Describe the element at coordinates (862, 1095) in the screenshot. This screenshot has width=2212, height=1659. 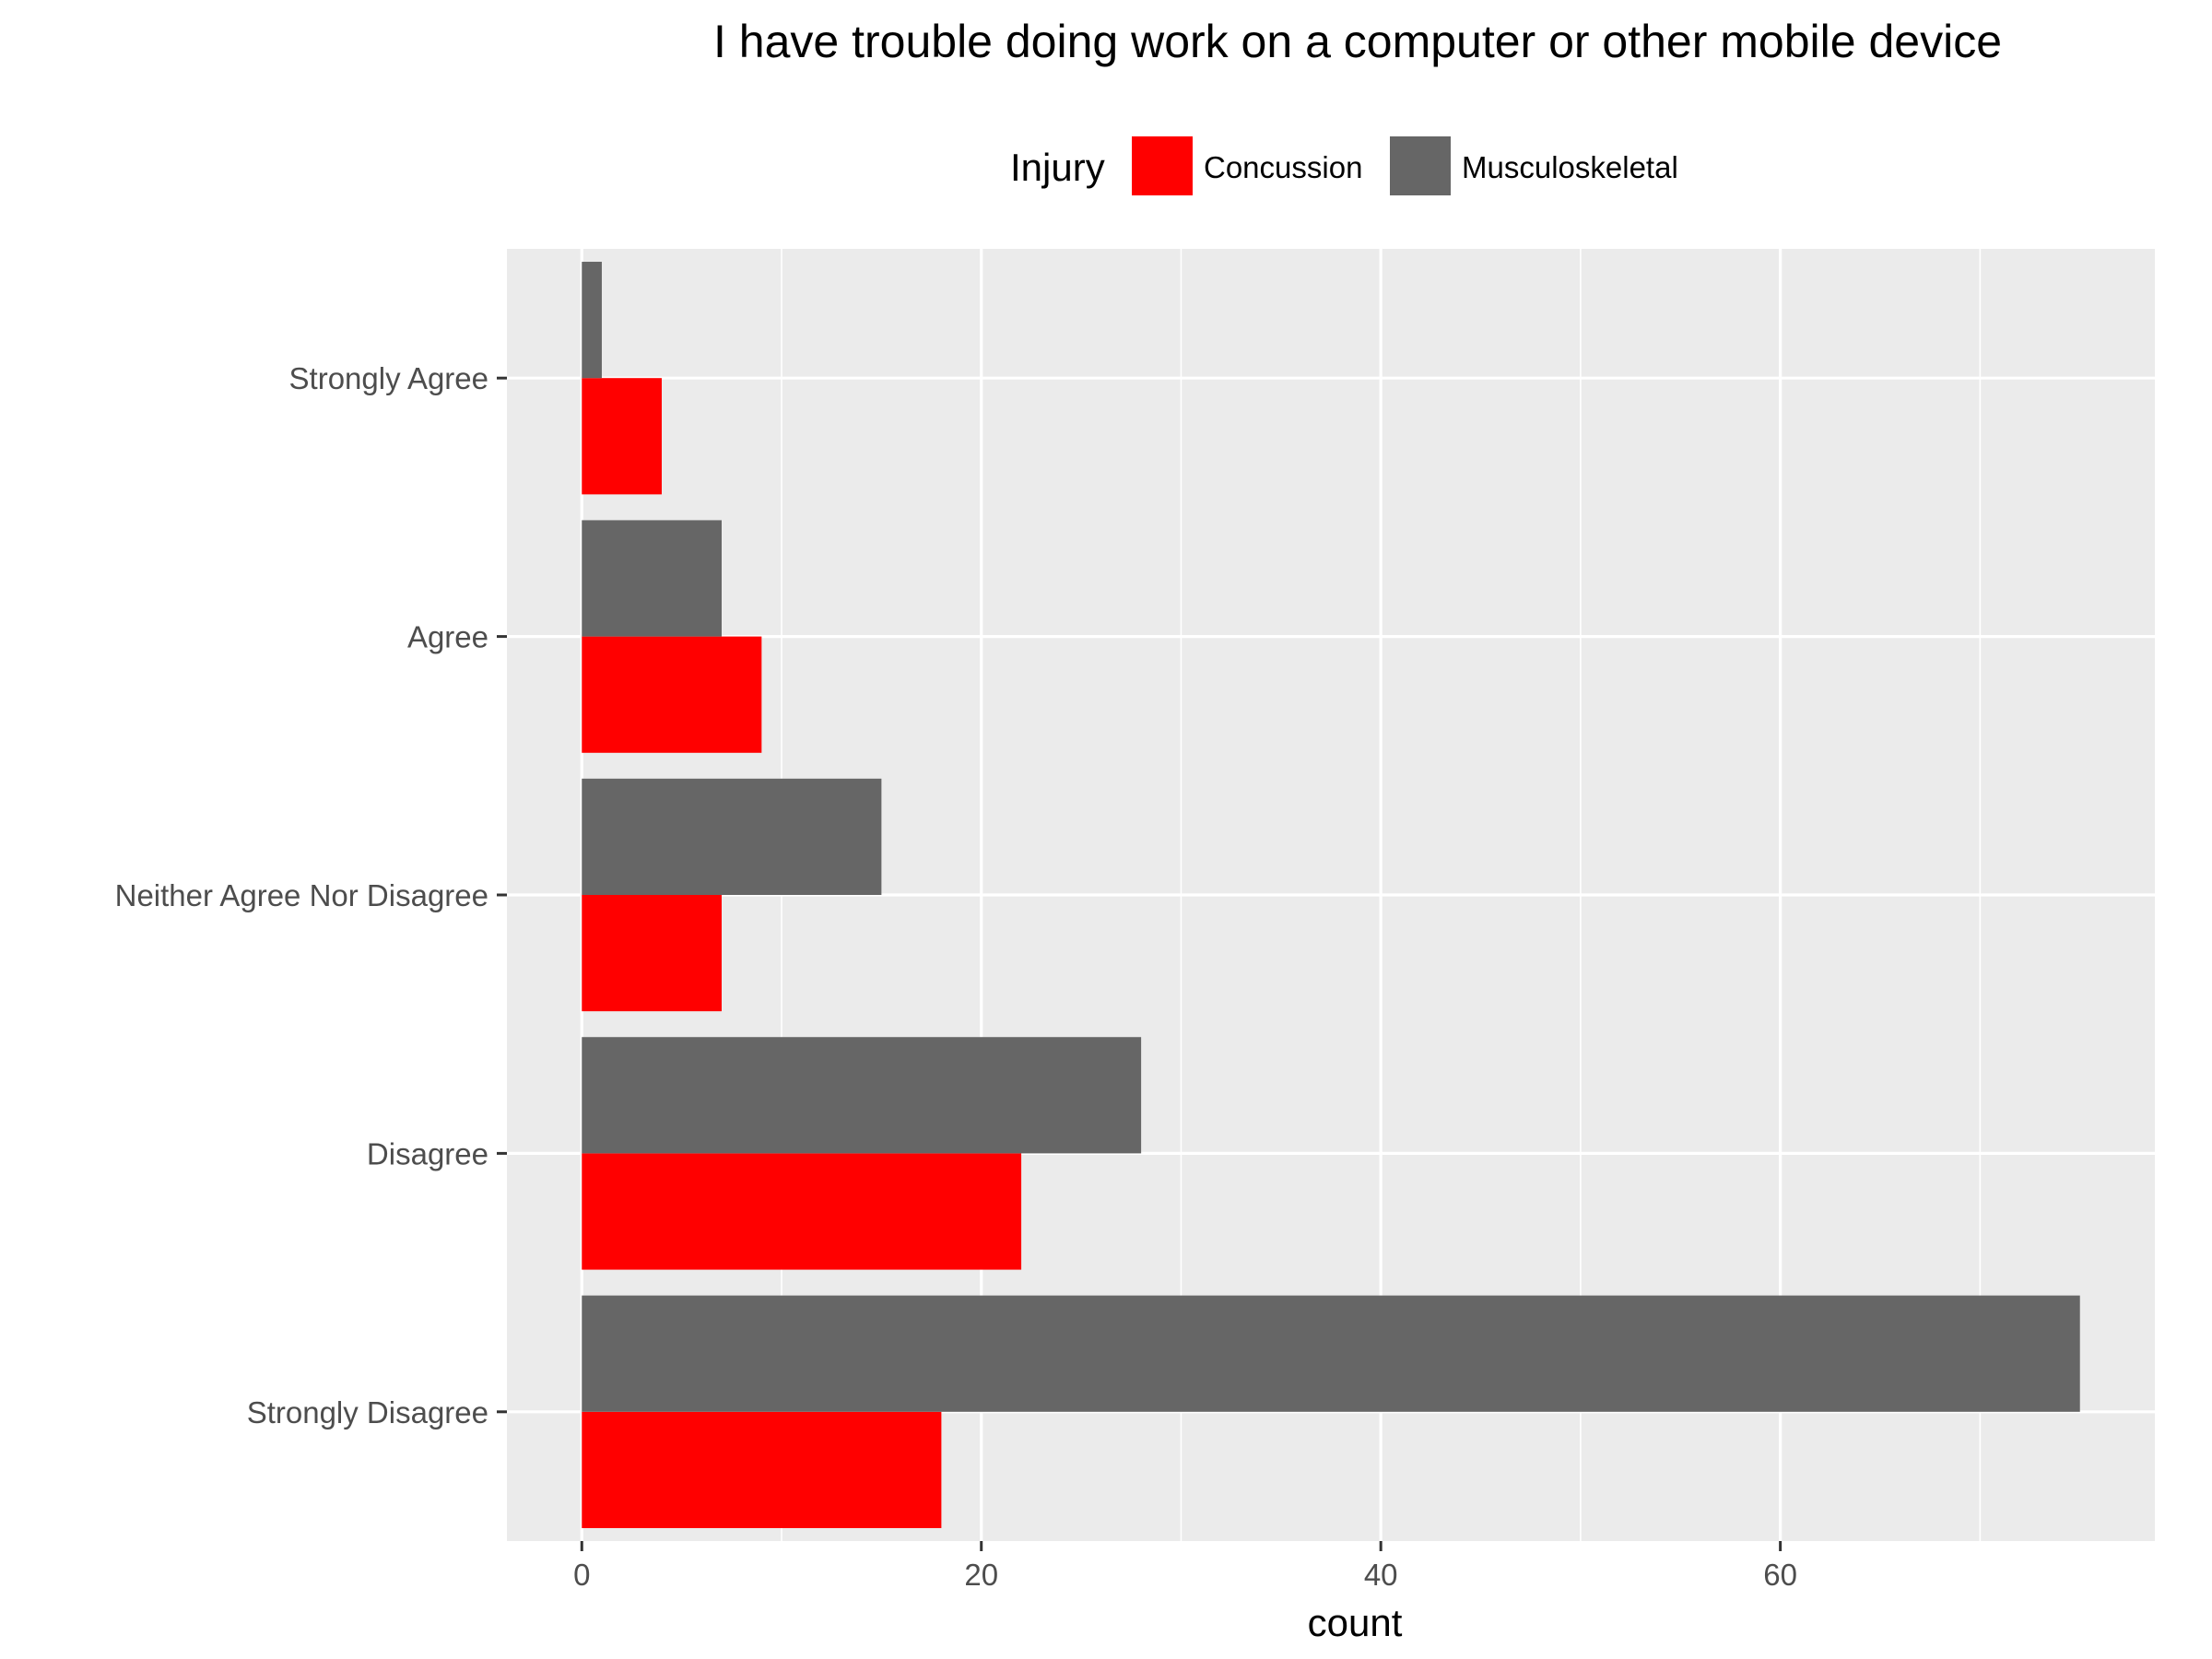
I see `bar-musculoskeletal-disagree` at that location.